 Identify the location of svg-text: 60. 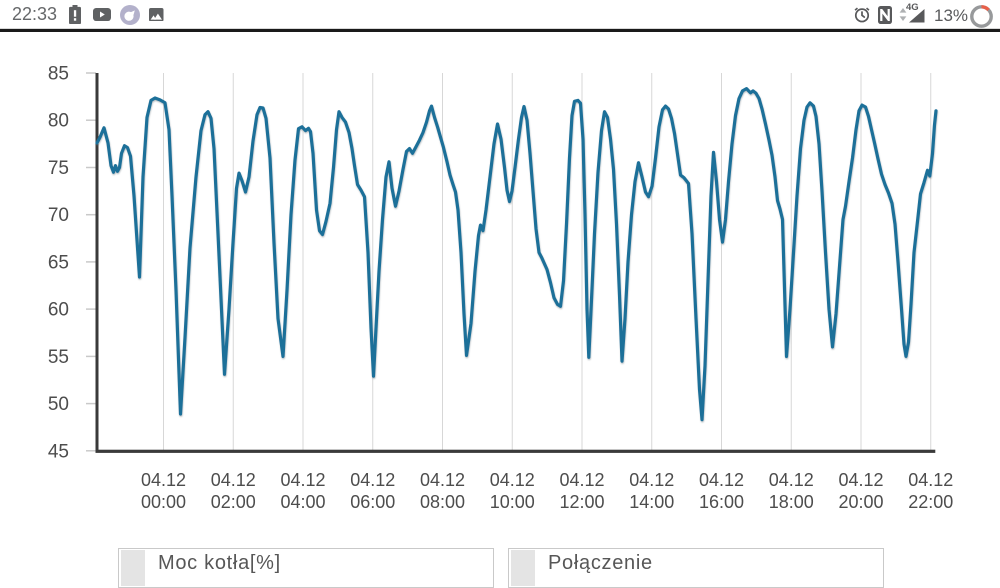
(58, 310).